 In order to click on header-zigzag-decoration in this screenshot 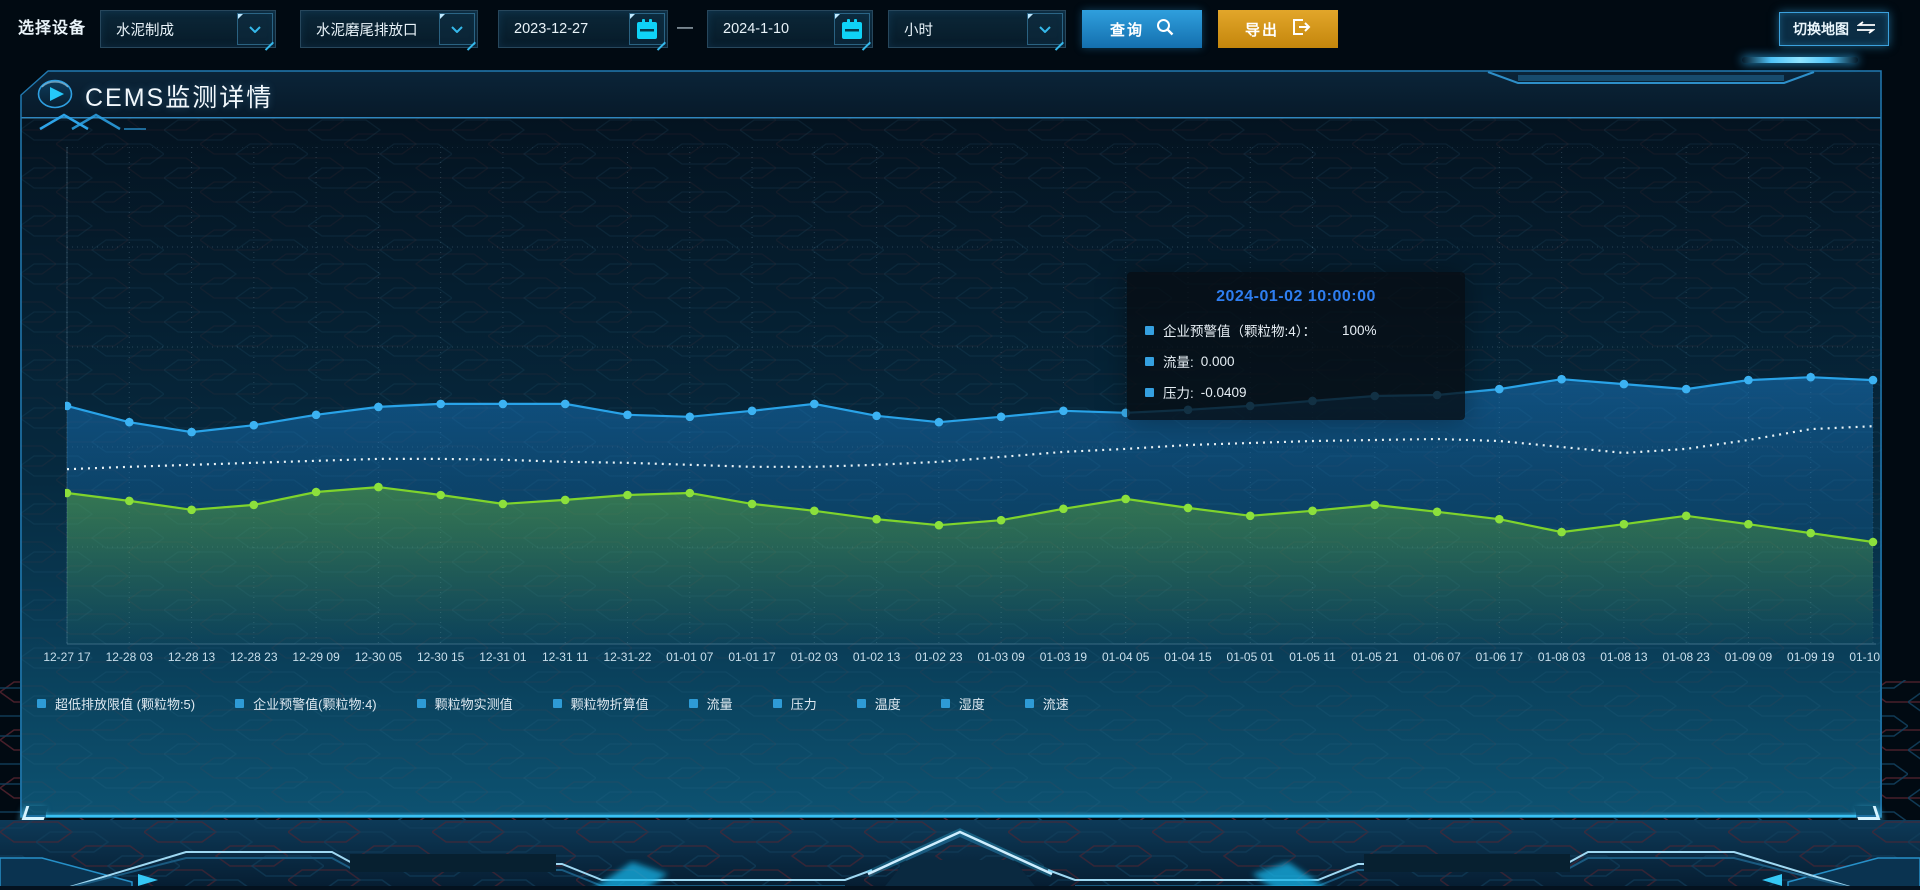, I will do `click(92, 122)`.